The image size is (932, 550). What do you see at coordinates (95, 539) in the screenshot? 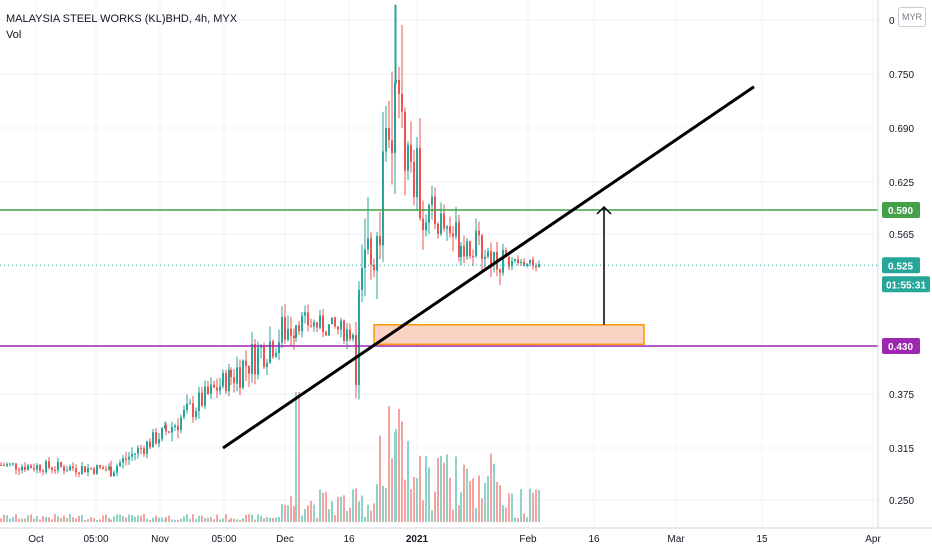
I see `time-tick-label: 05:00` at bounding box center [95, 539].